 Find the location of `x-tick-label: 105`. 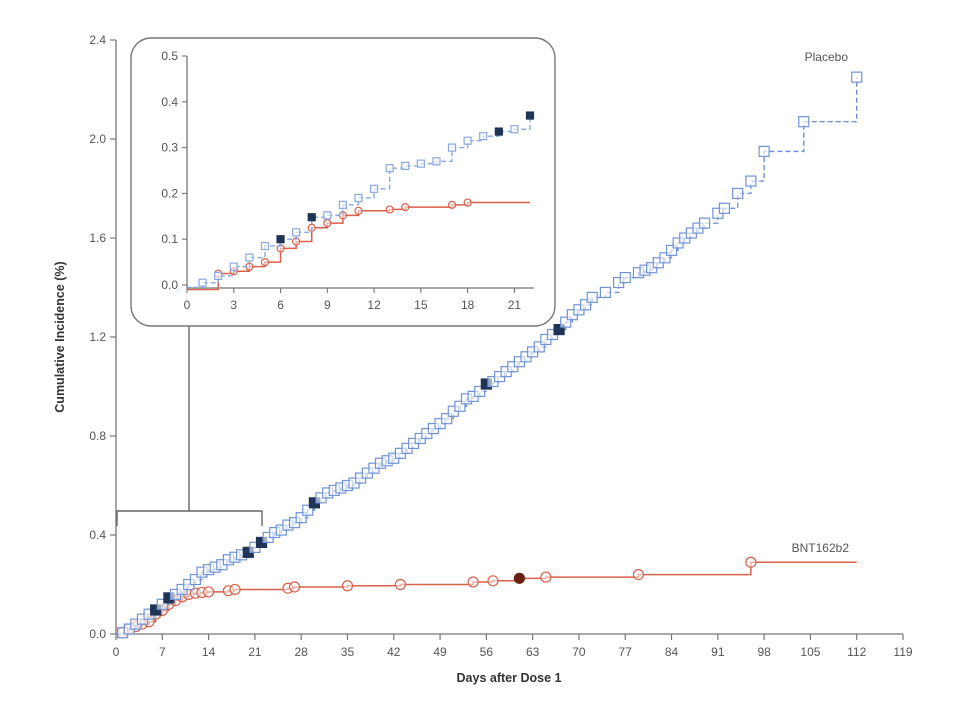

x-tick-label: 105 is located at coordinates (810, 652).